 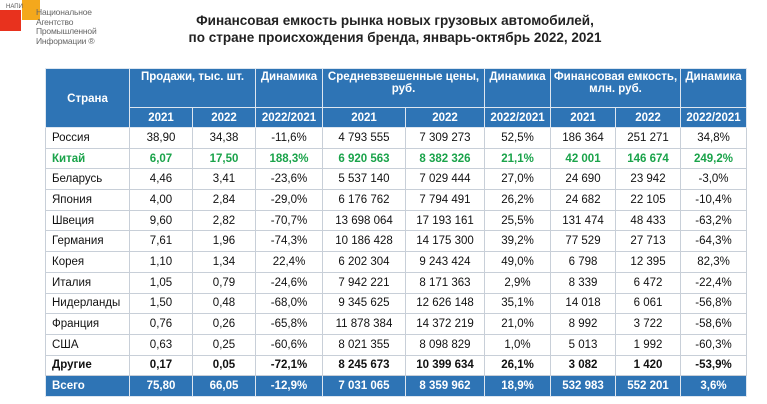 I want to click on value-cell: 251 271, so click(x=648, y=138).